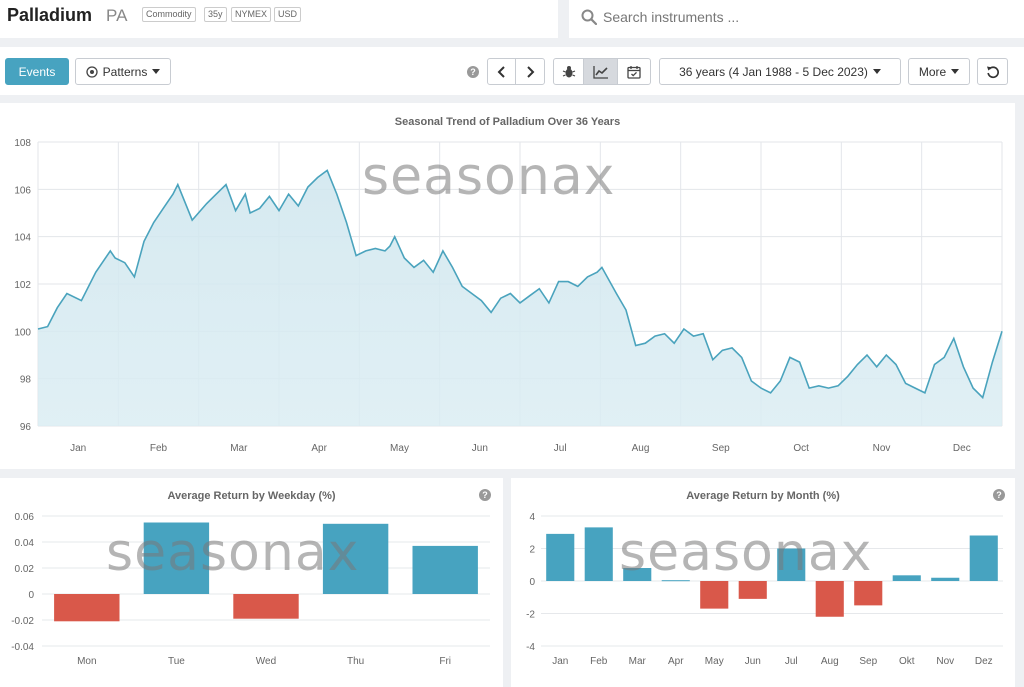 The height and width of the screenshot is (687, 1024). What do you see at coordinates (25, 569) in the screenshot?
I see `y-tick-label: 0.02` at bounding box center [25, 569].